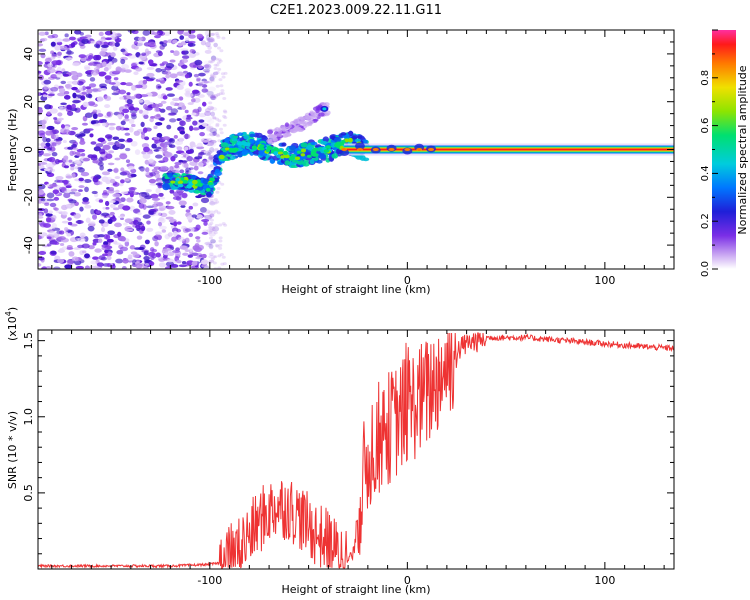  I want to click on colorbar-tick-label: 0.2, so click(705, 221).